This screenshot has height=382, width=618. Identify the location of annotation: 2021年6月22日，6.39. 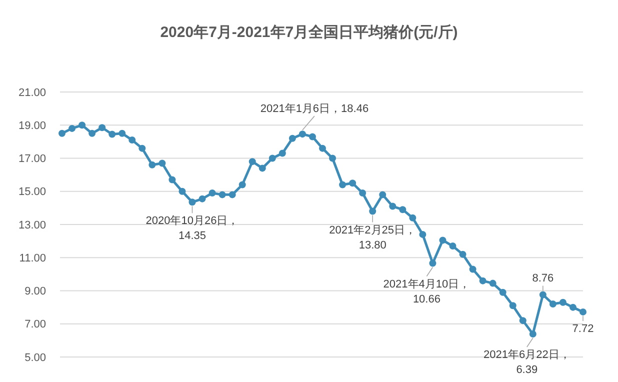
(526, 362).